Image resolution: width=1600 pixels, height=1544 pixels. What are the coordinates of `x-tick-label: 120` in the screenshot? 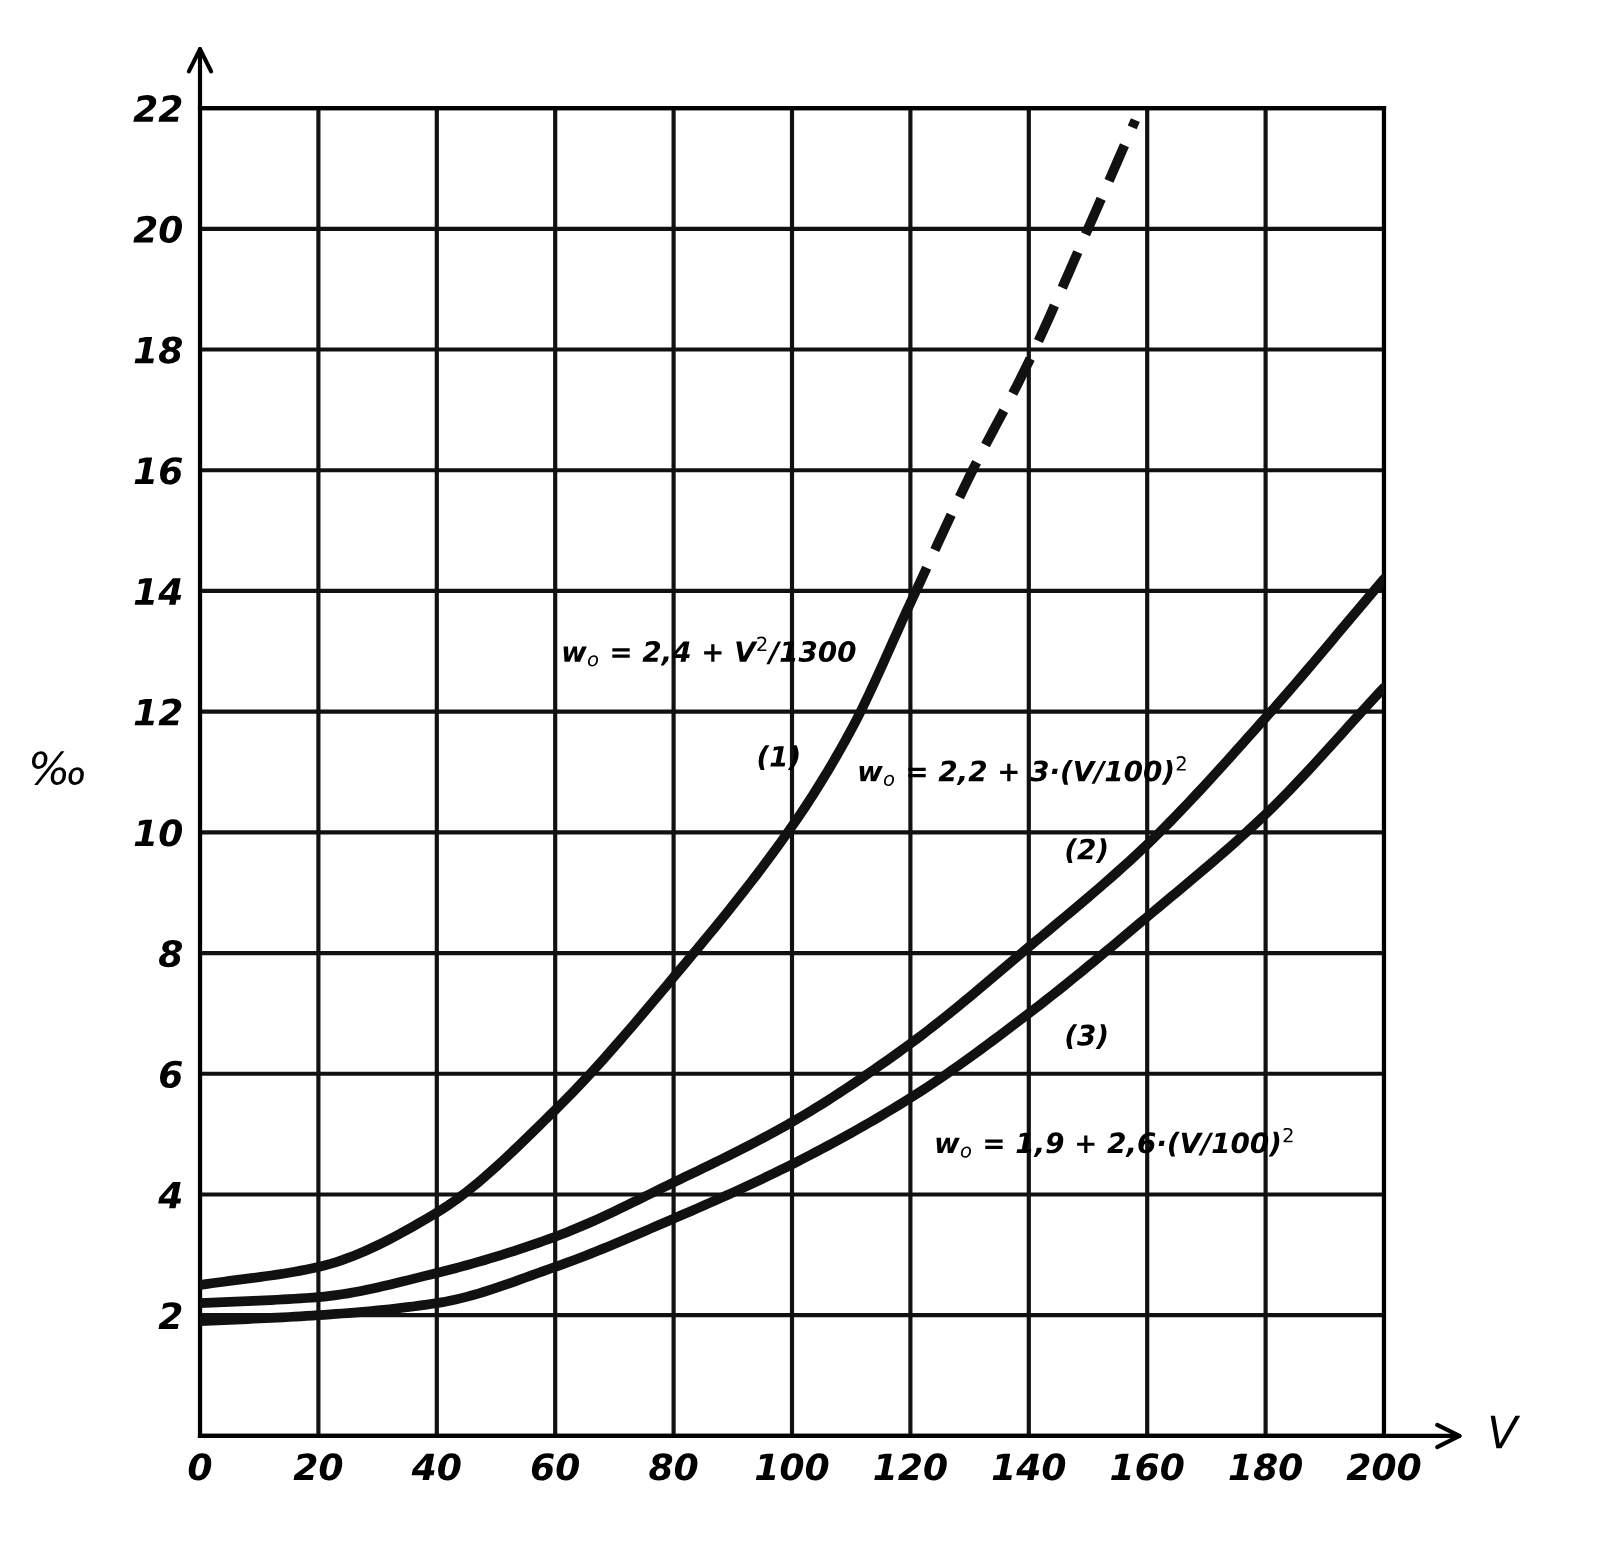 It's located at (910, 1467).